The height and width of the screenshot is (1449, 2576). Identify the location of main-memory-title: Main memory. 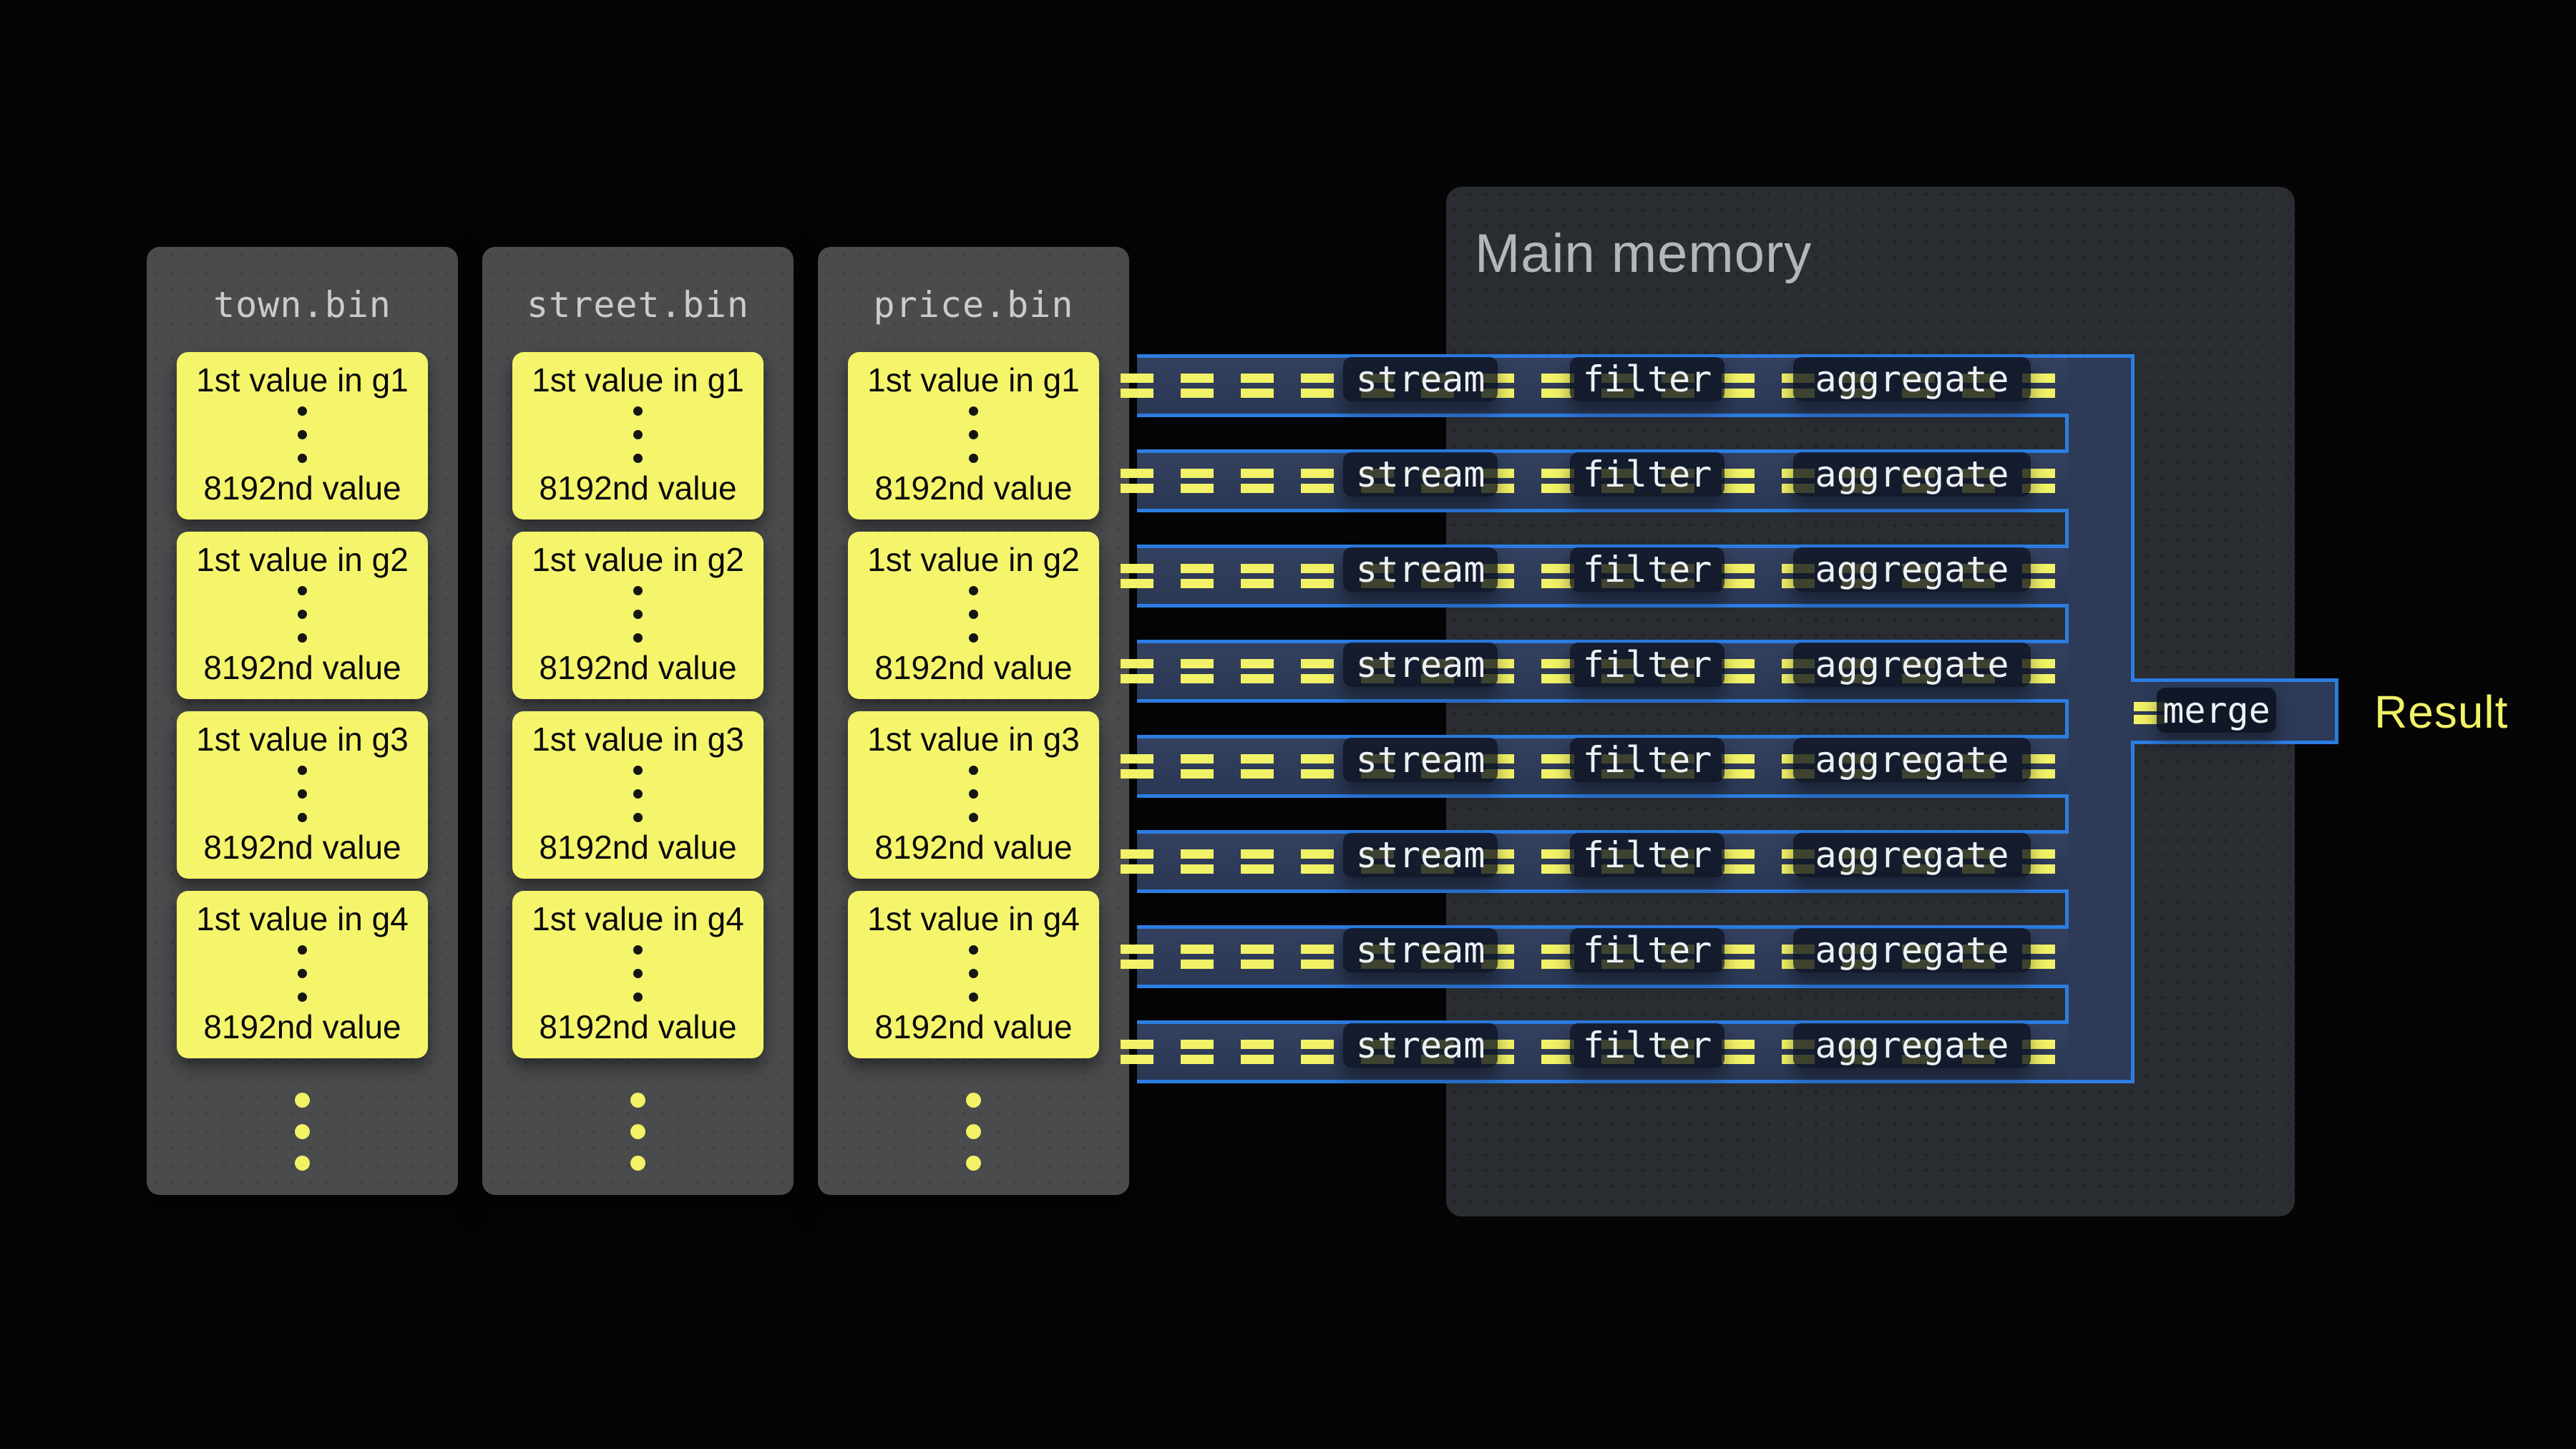
(1644, 253).